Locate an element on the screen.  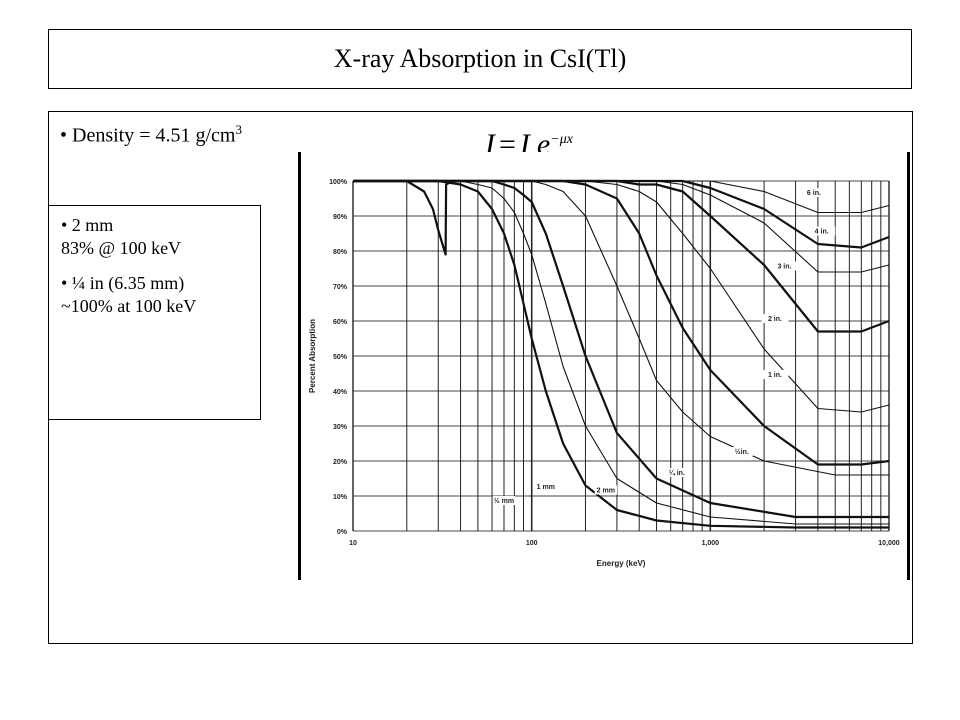
y-tick-label: 80% is located at coordinates (340, 252).